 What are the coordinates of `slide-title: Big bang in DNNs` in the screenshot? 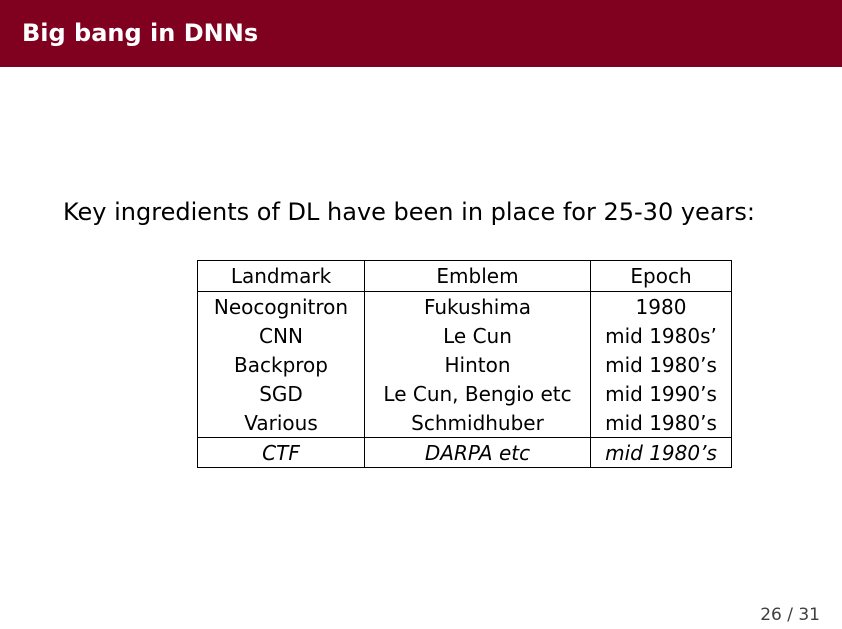 It's located at (140, 33).